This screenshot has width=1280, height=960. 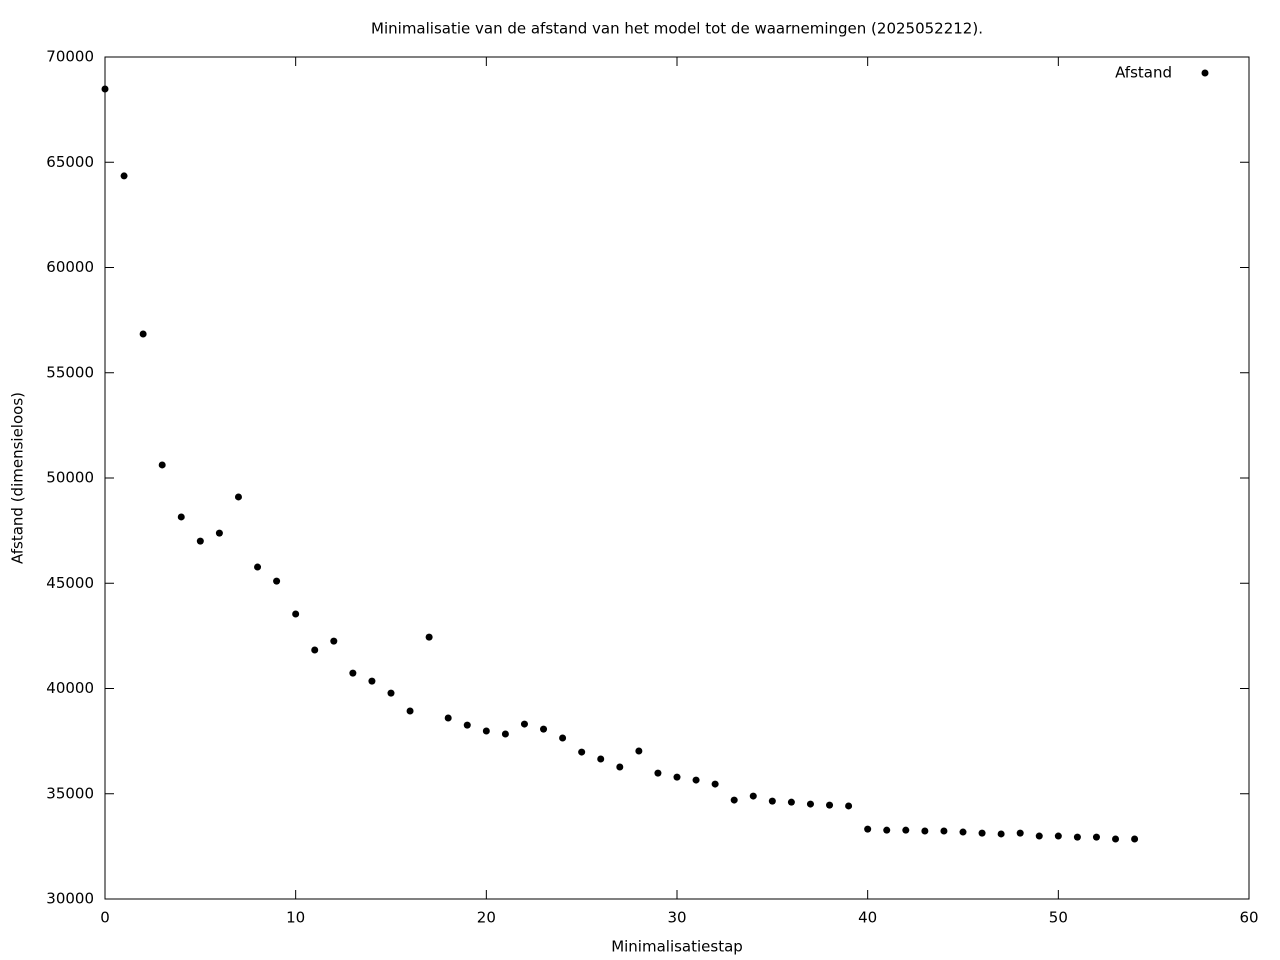 I want to click on x-tick-label: 10, so click(x=295, y=918).